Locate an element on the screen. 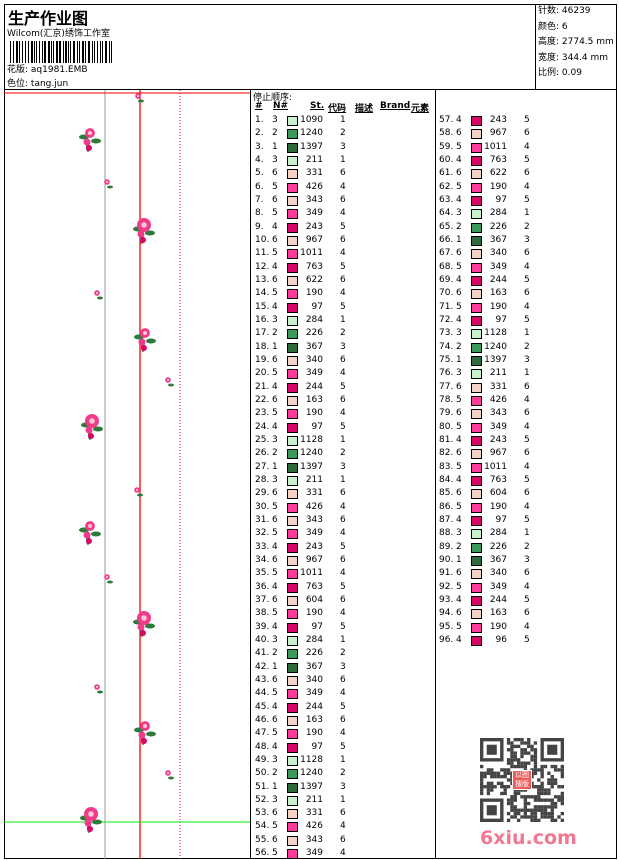 The width and height of the screenshot is (620, 860). stop-number: 19. is located at coordinates (262, 359).